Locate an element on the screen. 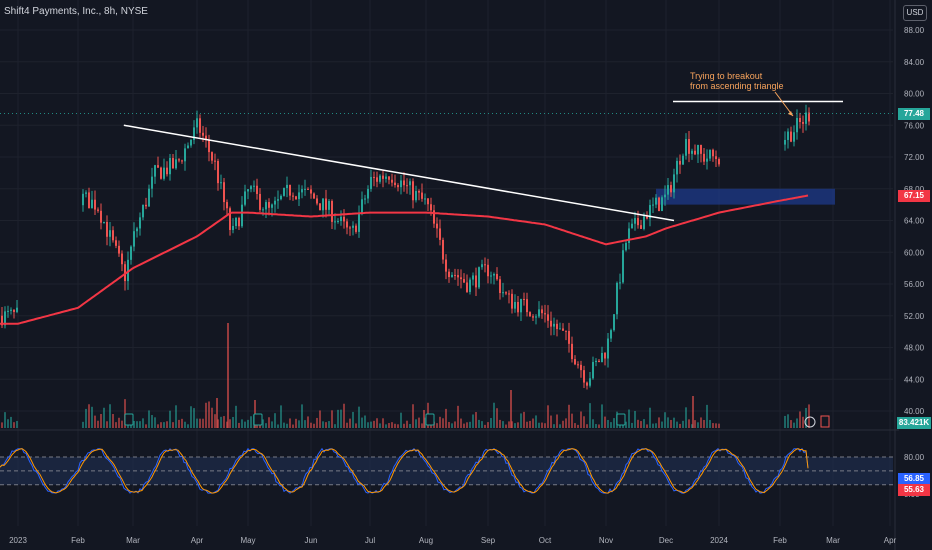  time-tick-label: Jun is located at coordinates (311, 540).